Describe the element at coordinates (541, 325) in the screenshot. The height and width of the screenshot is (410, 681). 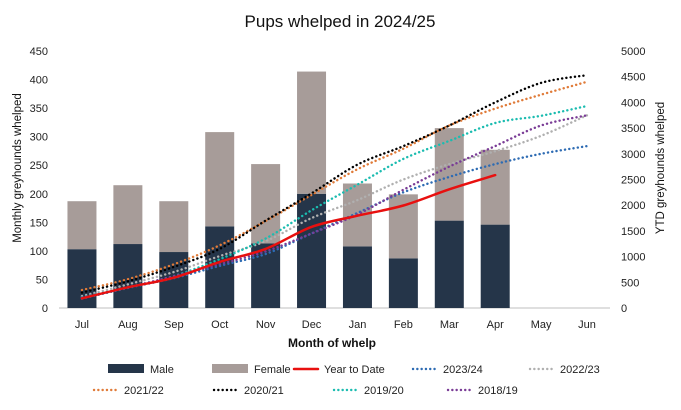
I see `x-tick-label: May` at that location.